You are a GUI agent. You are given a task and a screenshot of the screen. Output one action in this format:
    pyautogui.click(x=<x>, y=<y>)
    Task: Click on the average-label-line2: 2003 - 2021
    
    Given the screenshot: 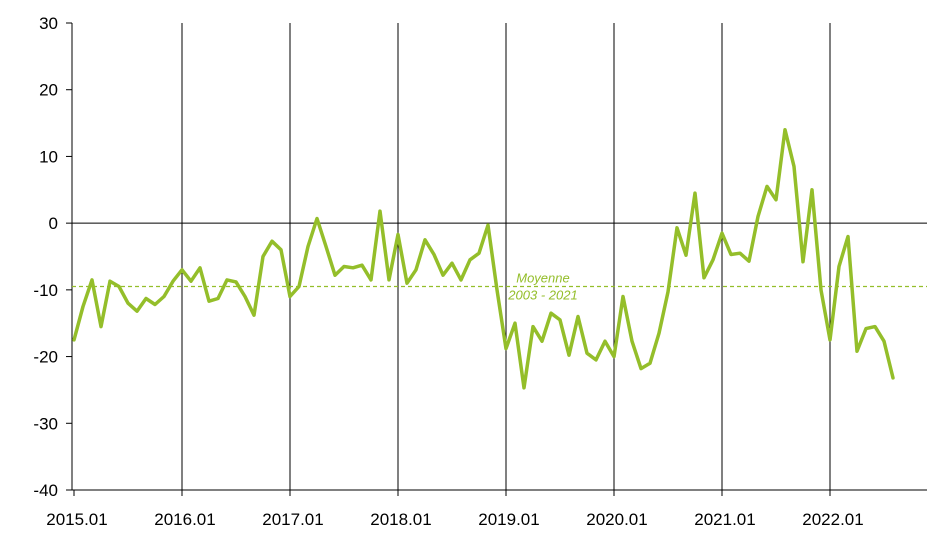 What is the action you would take?
    pyautogui.click(x=542, y=295)
    